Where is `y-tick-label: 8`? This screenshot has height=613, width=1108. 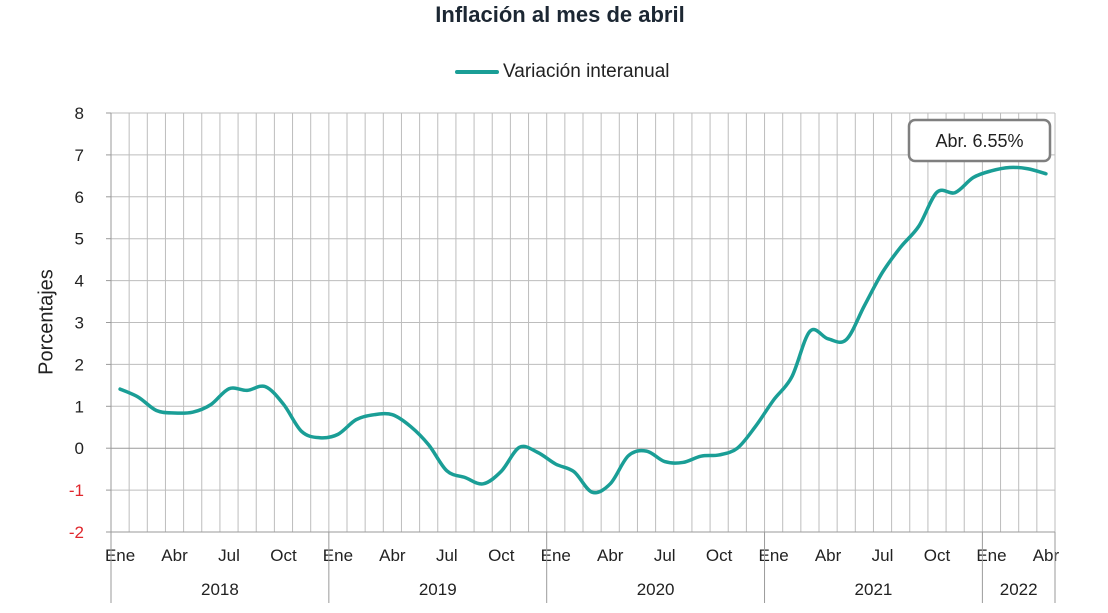
y-tick-label: 8 is located at coordinates (79, 113).